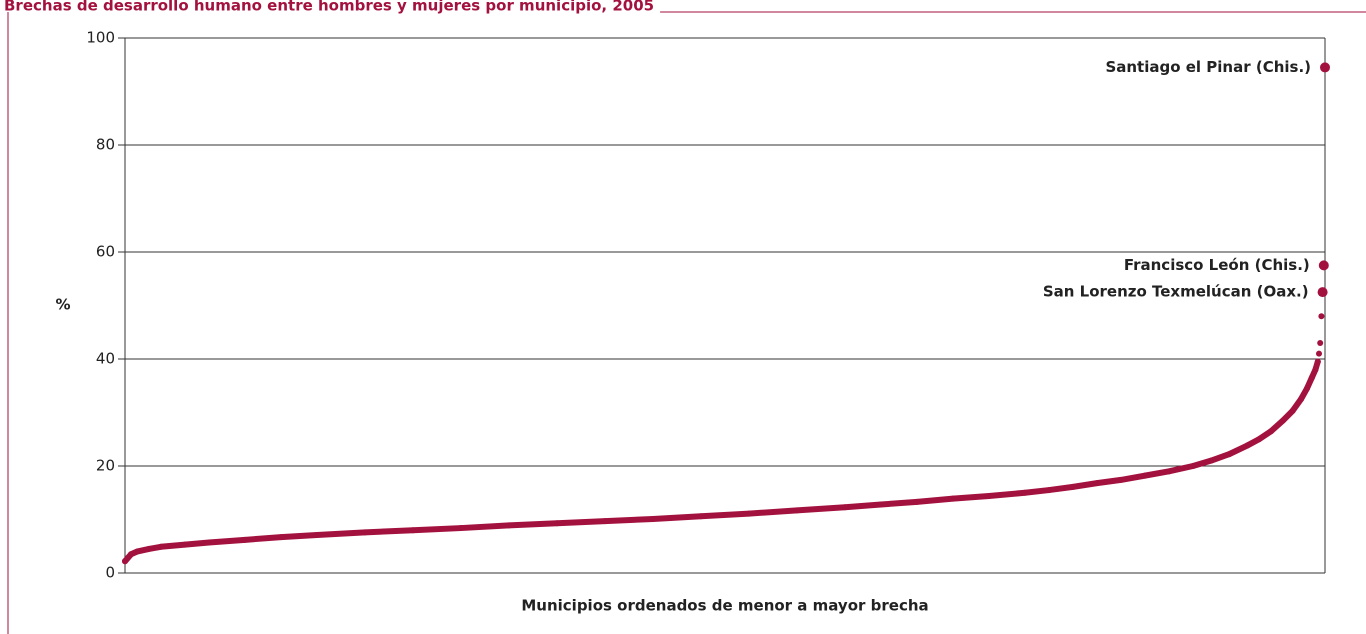 This screenshot has width=1366, height=634. Describe the element at coordinates (1208, 67) in the screenshot. I see `annotation: Santiago el Pinar (Chis.)` at that location.